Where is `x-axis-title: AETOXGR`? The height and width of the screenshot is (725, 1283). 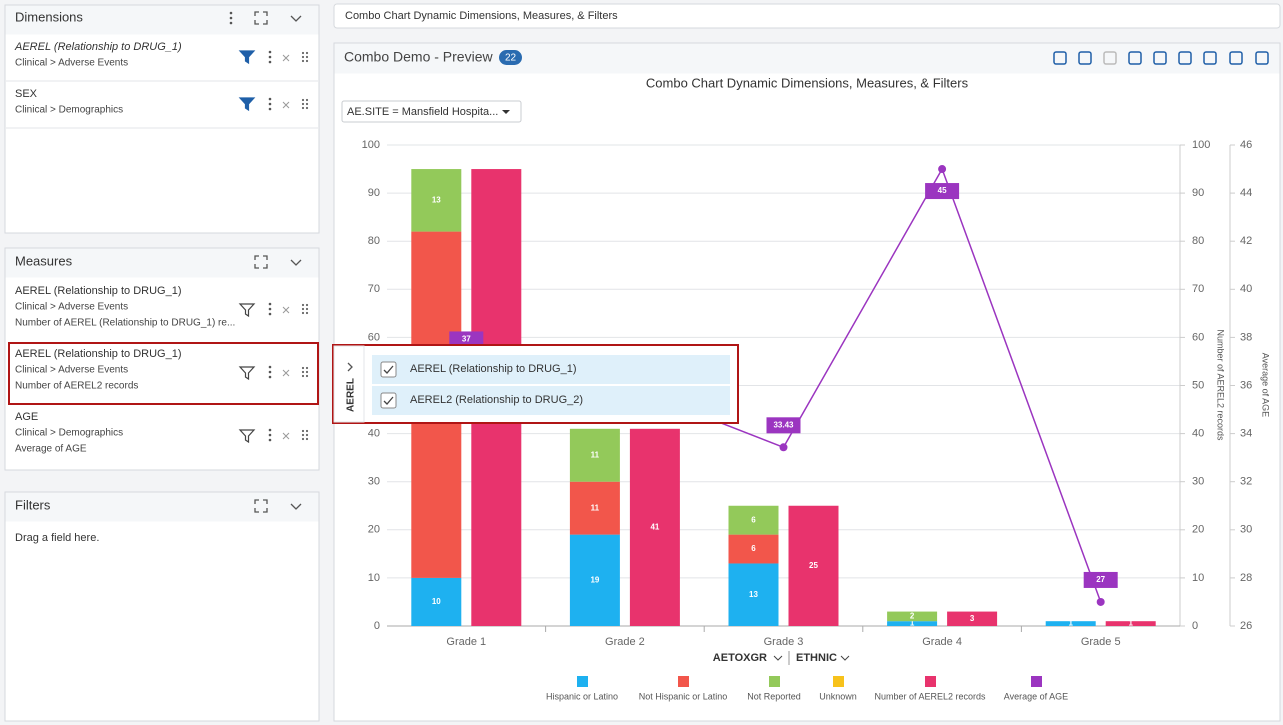
x-axis-title: AETOXGR is located at coordinates (740, 658).